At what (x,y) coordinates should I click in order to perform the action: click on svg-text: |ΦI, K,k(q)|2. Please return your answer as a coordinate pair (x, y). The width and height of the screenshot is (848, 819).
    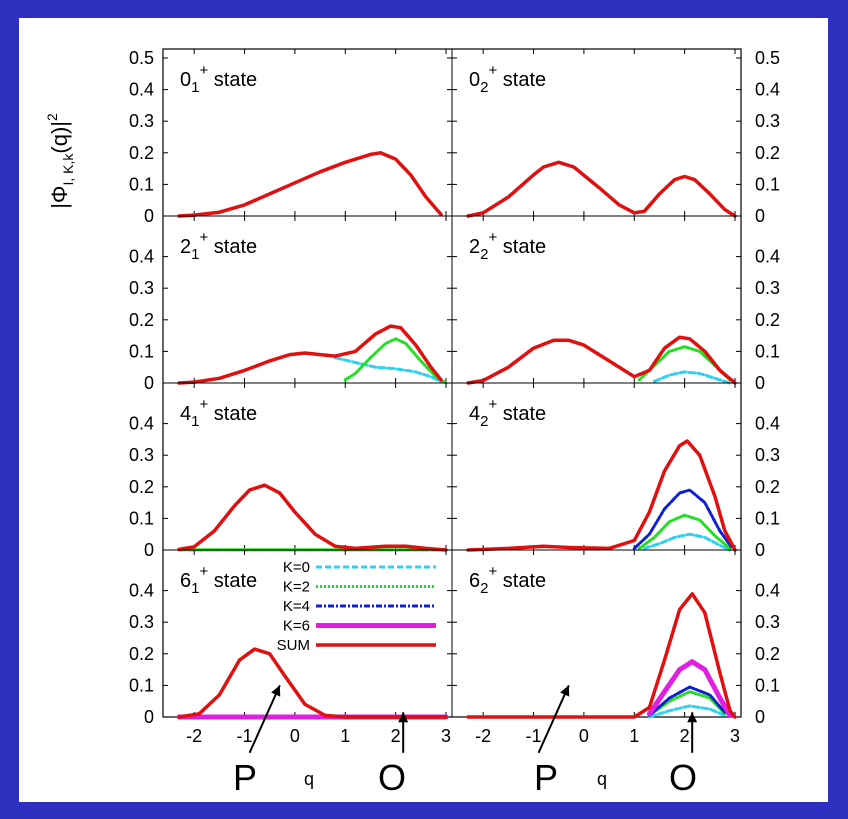
    Looking at the image, I should click on (60, 161).